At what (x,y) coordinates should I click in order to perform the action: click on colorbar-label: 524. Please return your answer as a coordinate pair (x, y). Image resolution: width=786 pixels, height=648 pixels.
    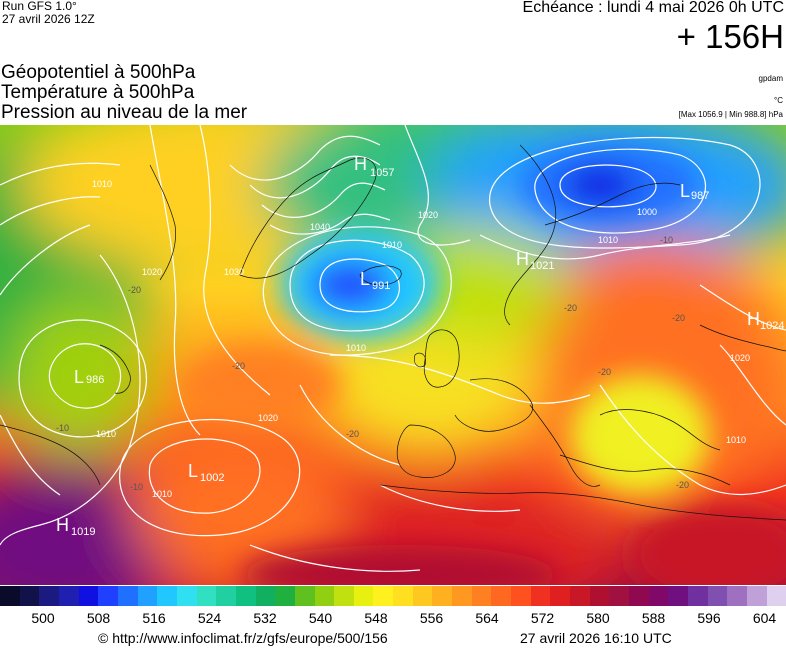
    Looking at the image, I should click on (209, 618).